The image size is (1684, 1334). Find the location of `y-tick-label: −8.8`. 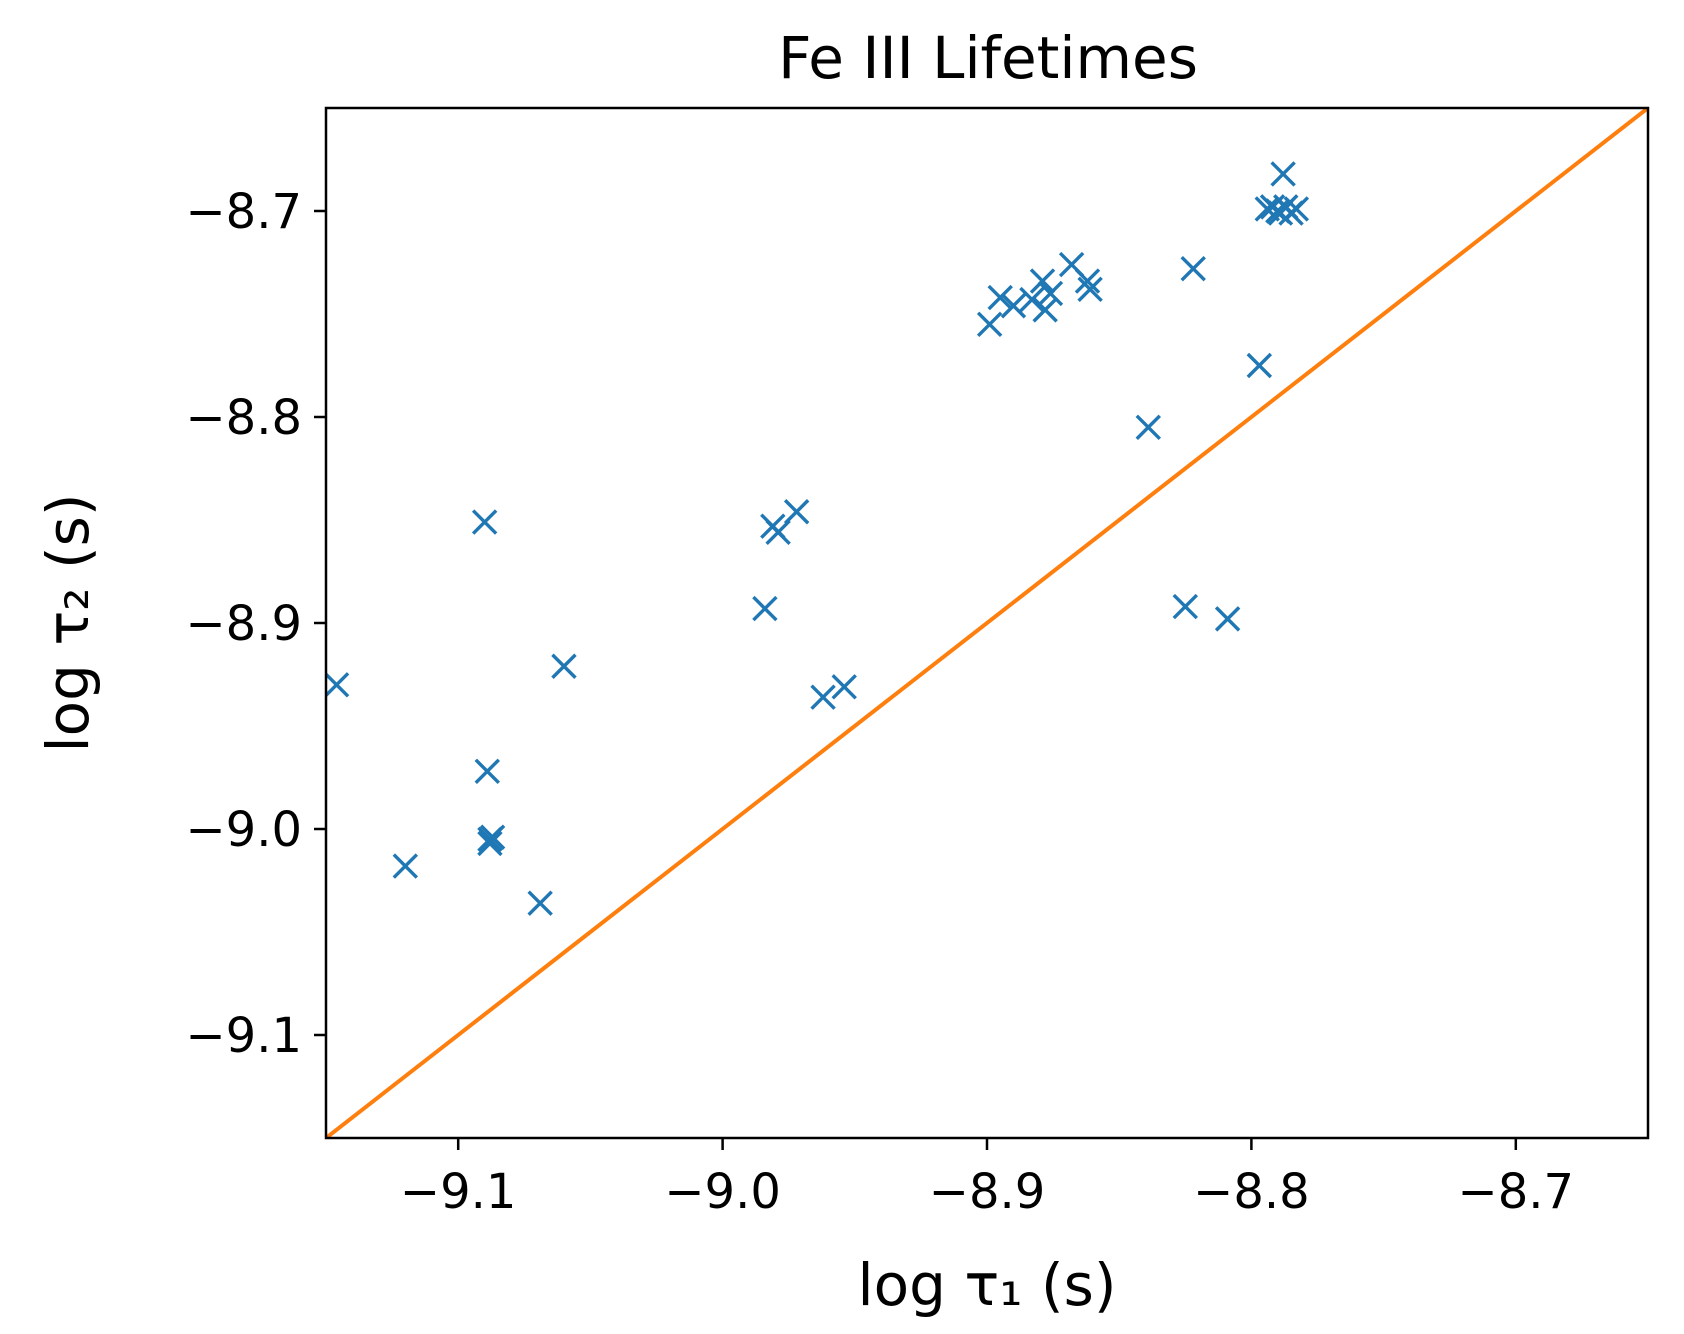

y-tick-label: −8.8 is located at coordinates (243, 418).